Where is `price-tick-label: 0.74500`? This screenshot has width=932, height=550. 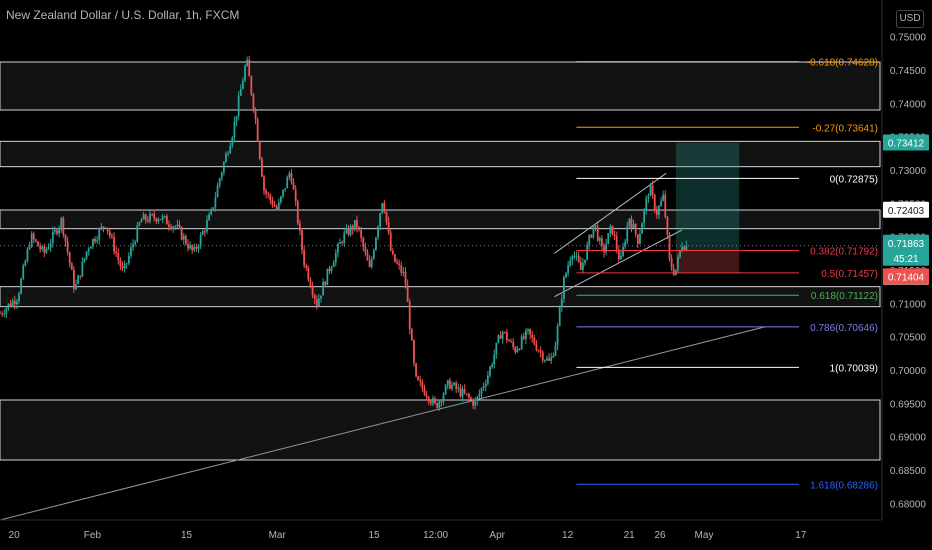
price-tick-label: 0.74500 is located at coordinates (908, 71).